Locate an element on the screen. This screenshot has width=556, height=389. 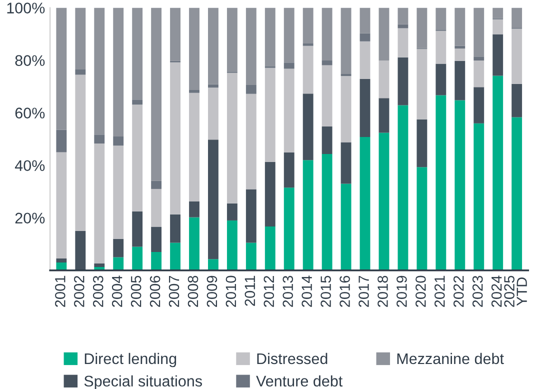
y-tick-label: 80% is located at coordinates (30, 60).